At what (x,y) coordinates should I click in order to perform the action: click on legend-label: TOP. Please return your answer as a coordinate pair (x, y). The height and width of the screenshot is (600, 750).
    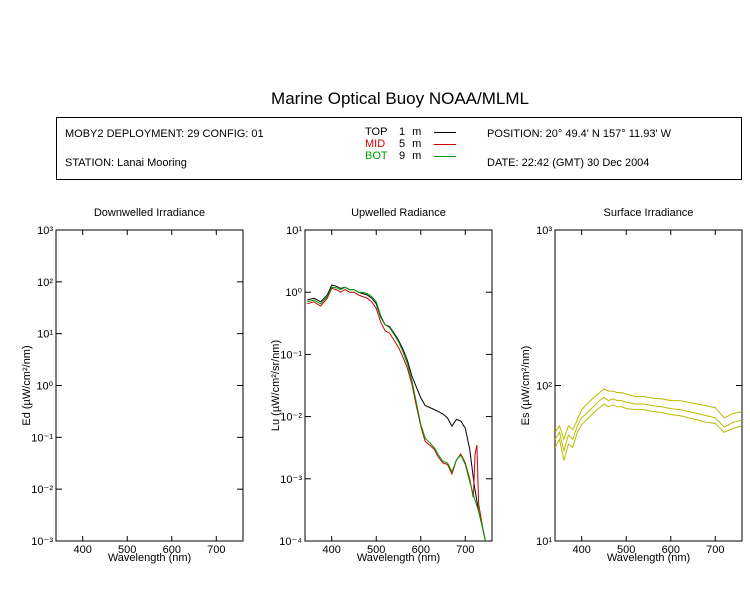
    Looking at the image, I should click on (376, 132).